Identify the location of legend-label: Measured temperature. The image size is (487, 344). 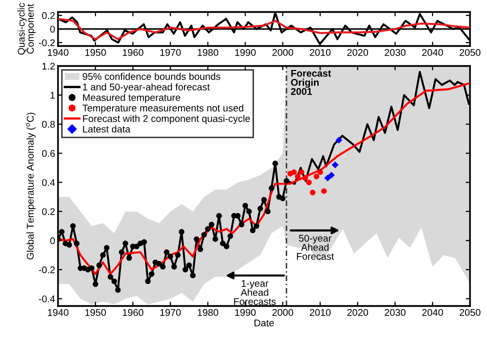
(131, 98).